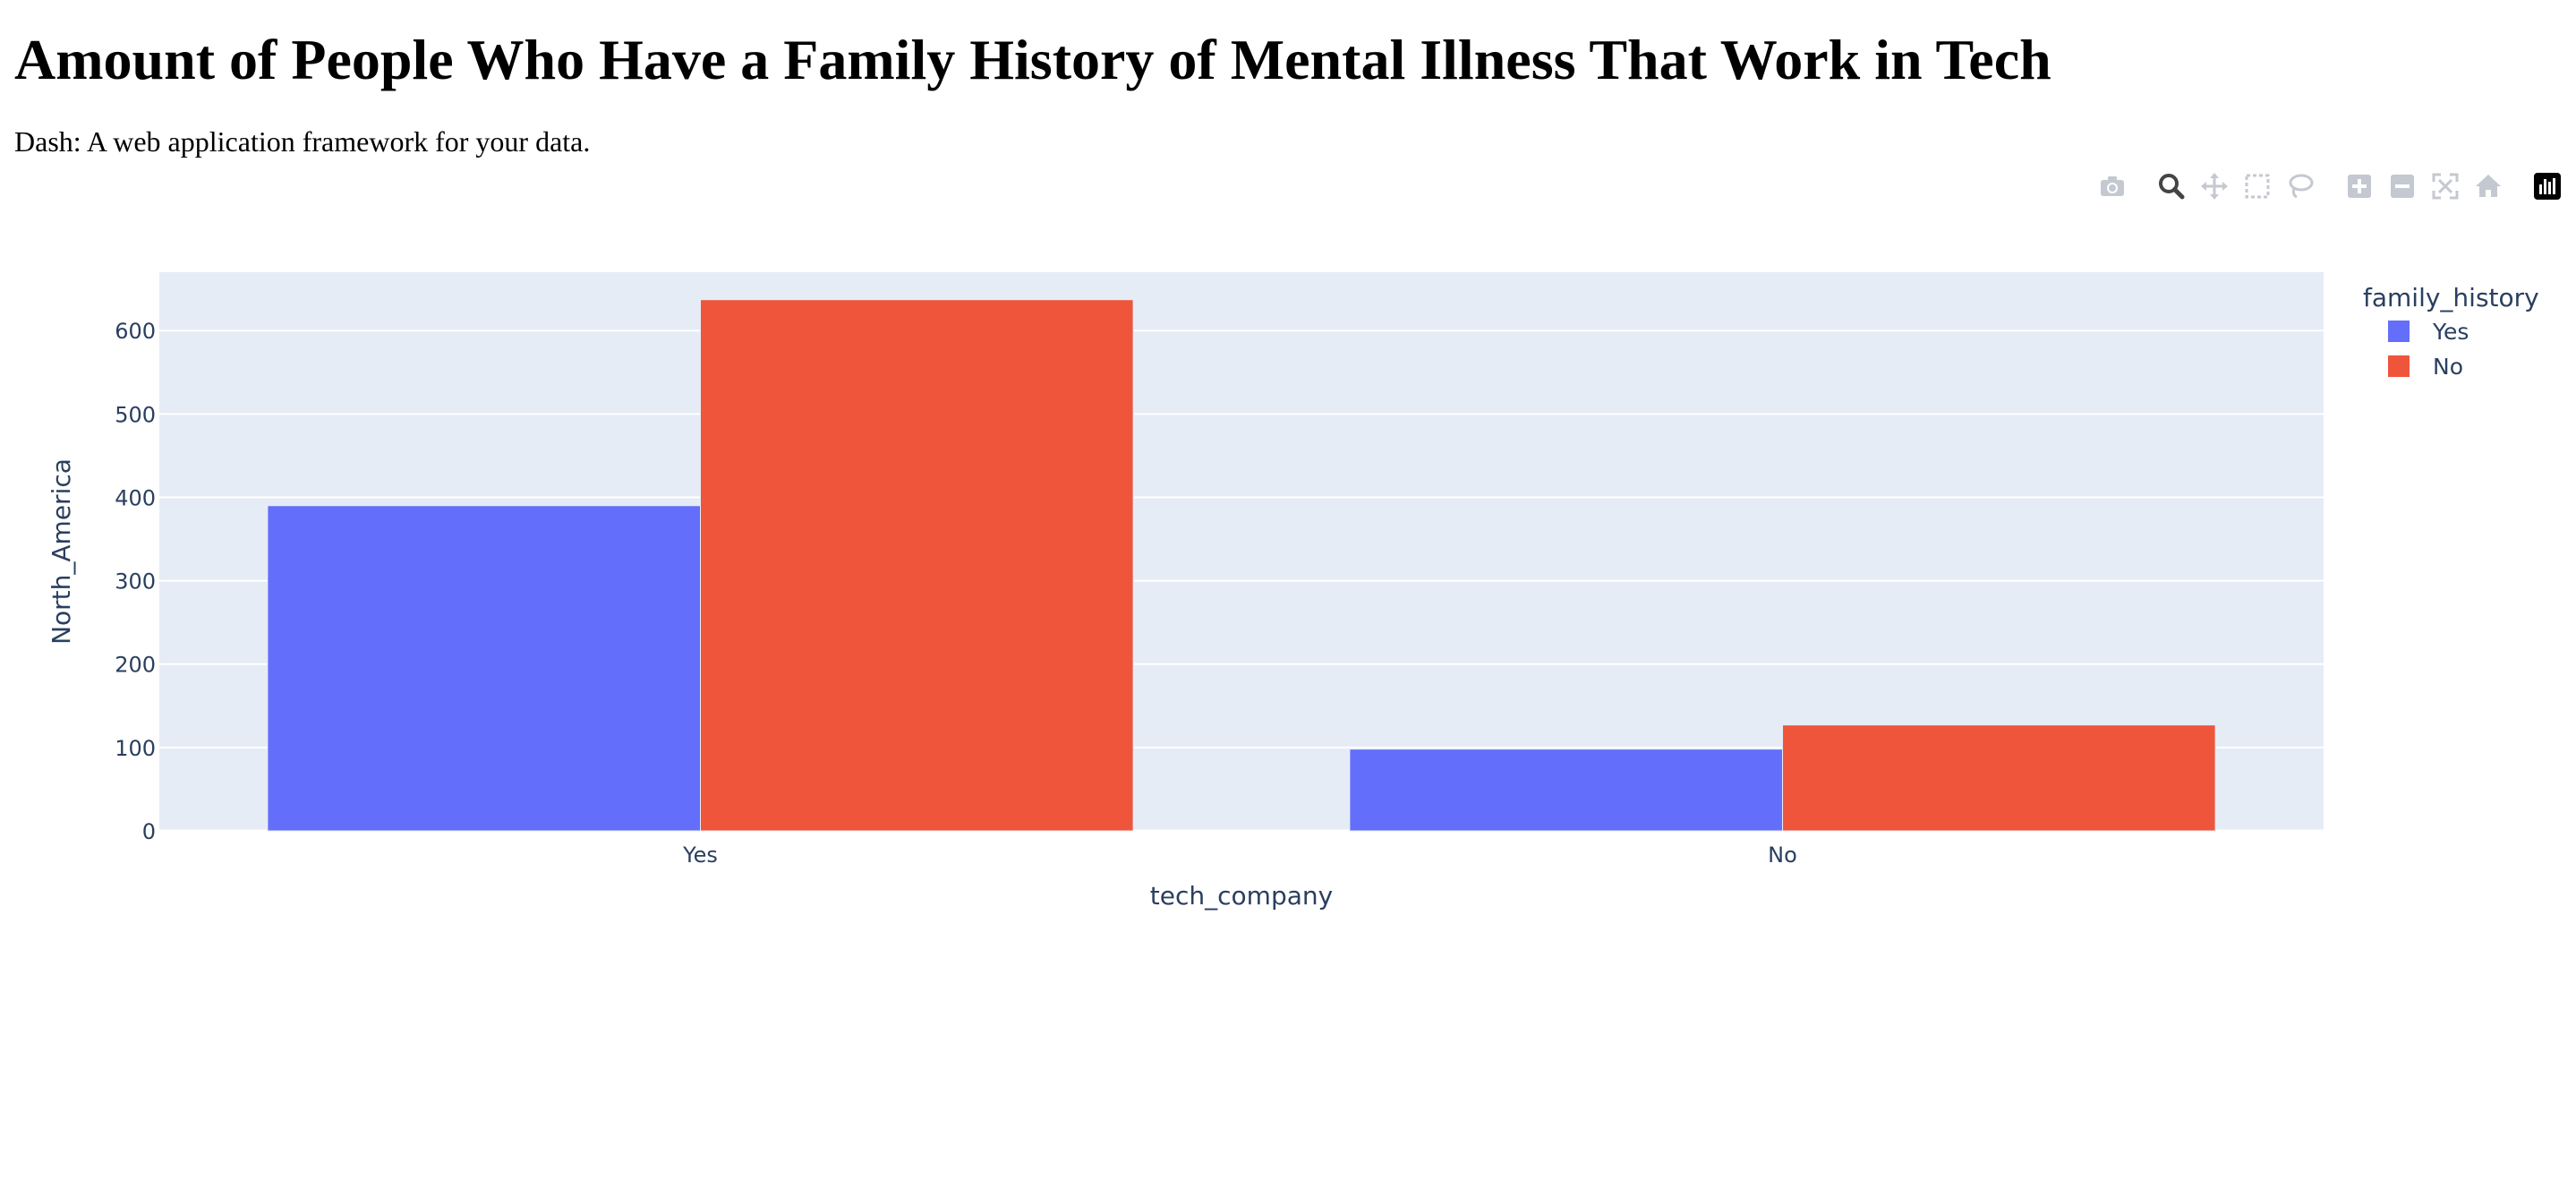 This screenshot has height=1189, width=2576. Describe the element at coordinates (1782, 855) in the screenshot. I see `x-tick-label: No` at that location.